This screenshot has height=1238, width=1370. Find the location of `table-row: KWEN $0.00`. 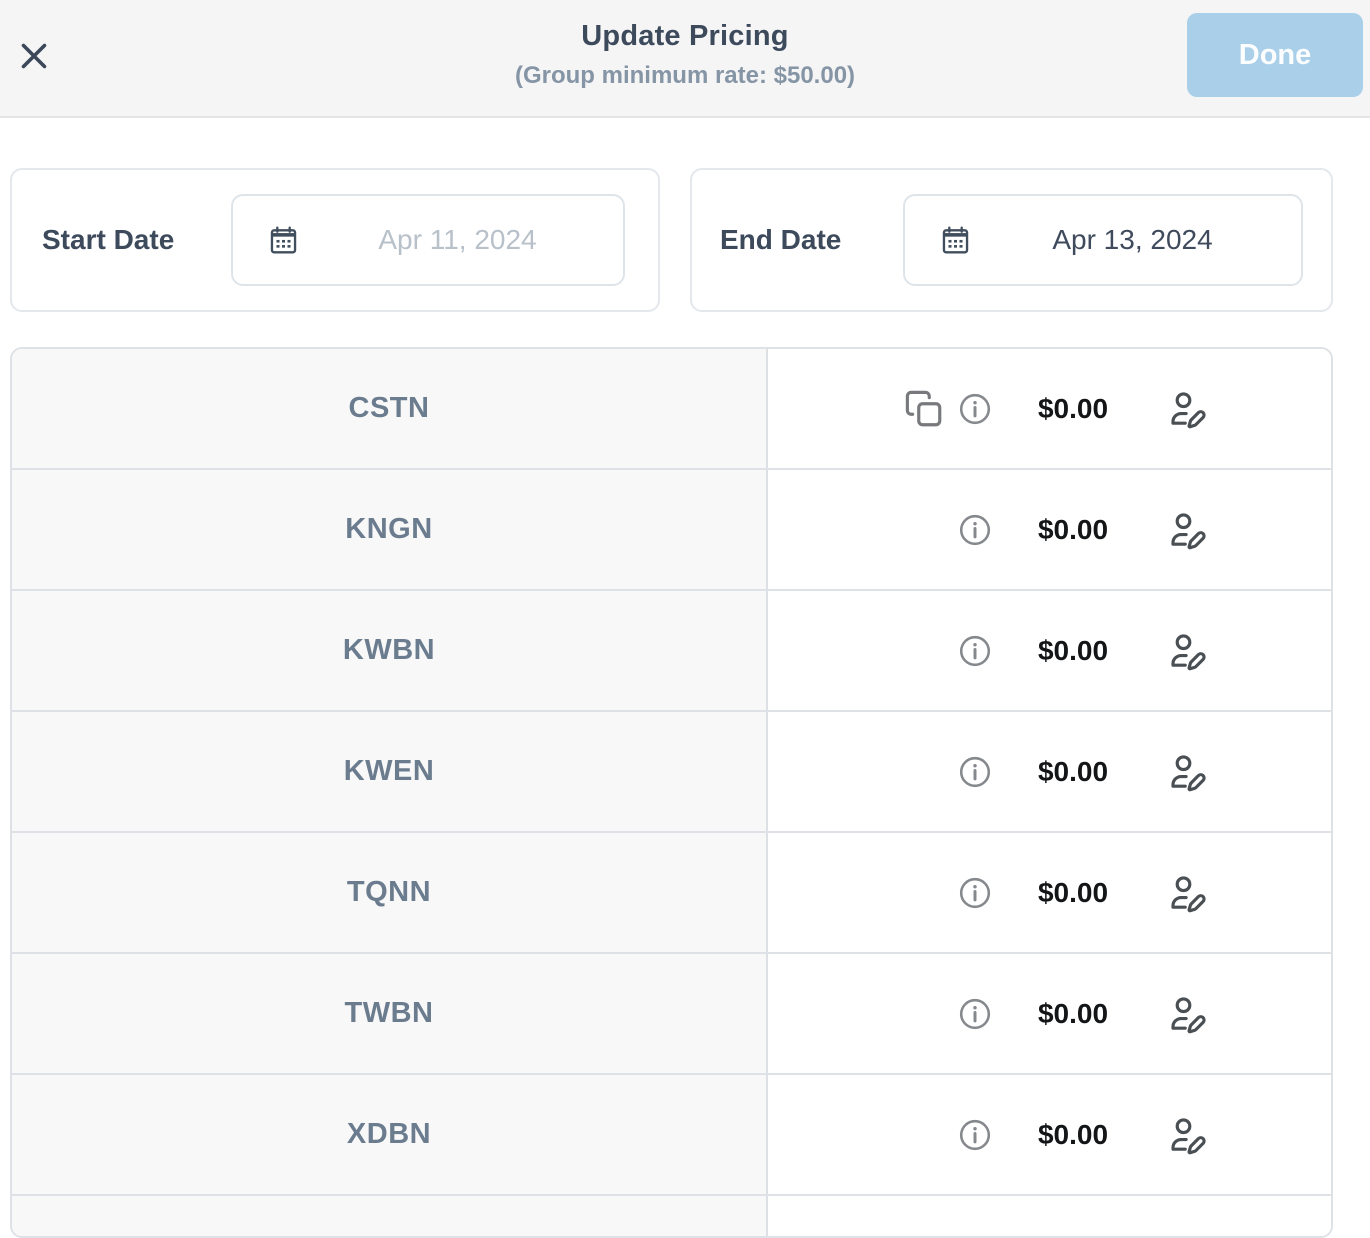

table-row: KWEN $0.00 is located at coordinates (671, 772).